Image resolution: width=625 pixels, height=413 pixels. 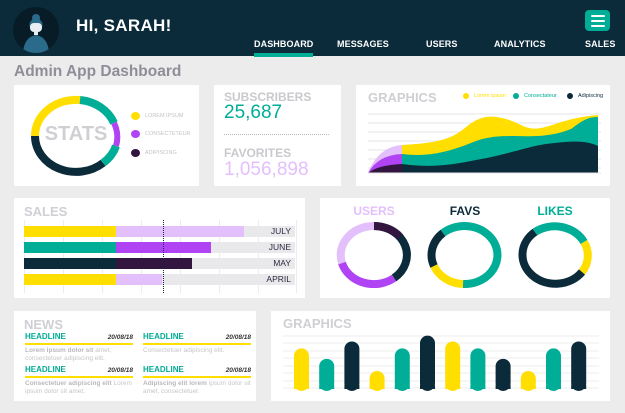 I want to click on sales-card: SALES JULY JUNE MAY APRIL, so click(x=159, y=248).